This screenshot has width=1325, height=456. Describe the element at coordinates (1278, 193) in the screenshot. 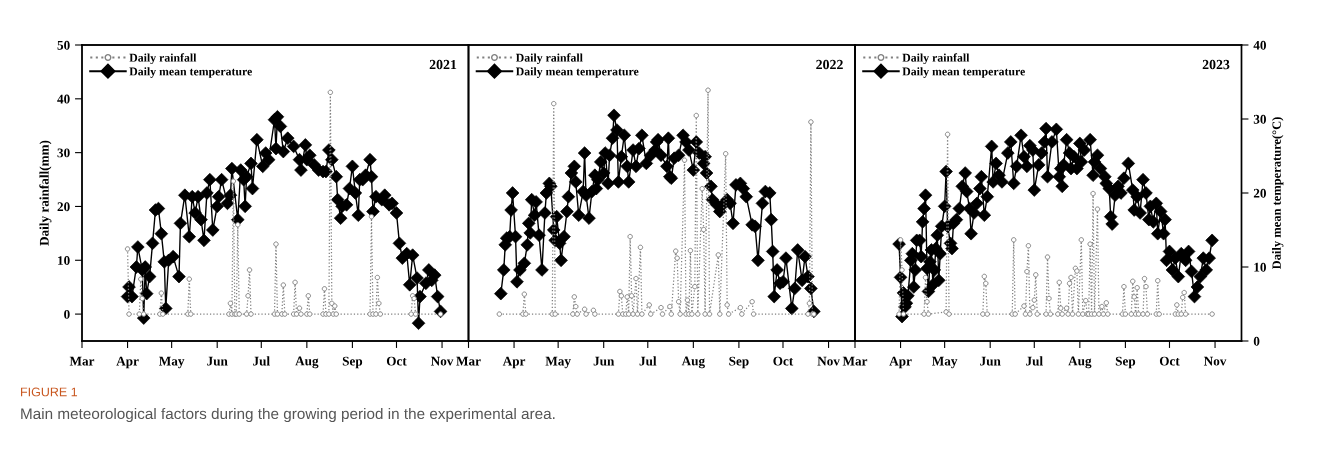

I see `y2-axis-title: Daily mean temperature(°C)` at that location.